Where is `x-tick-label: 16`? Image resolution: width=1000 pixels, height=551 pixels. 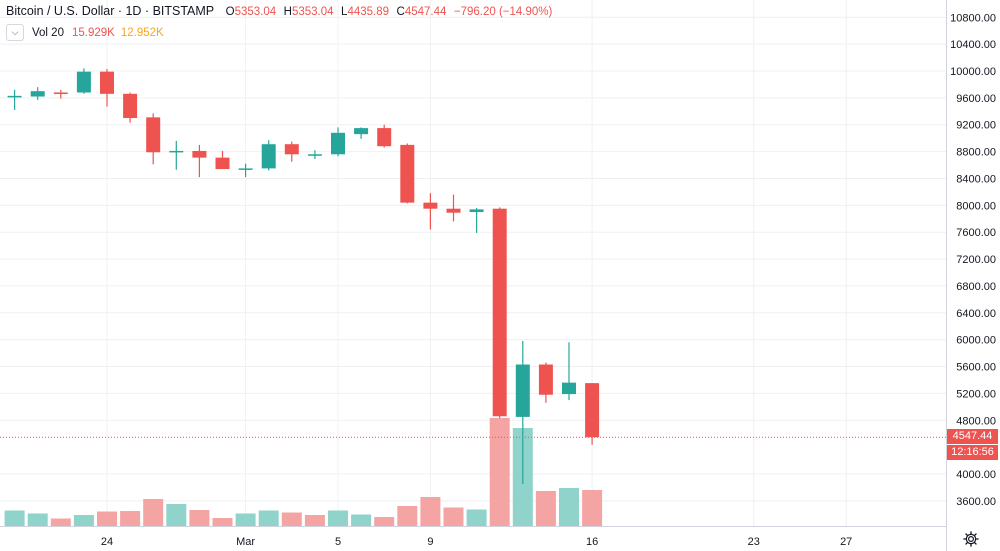 x-tick-label: 16 is located at coordinates (592, 542).